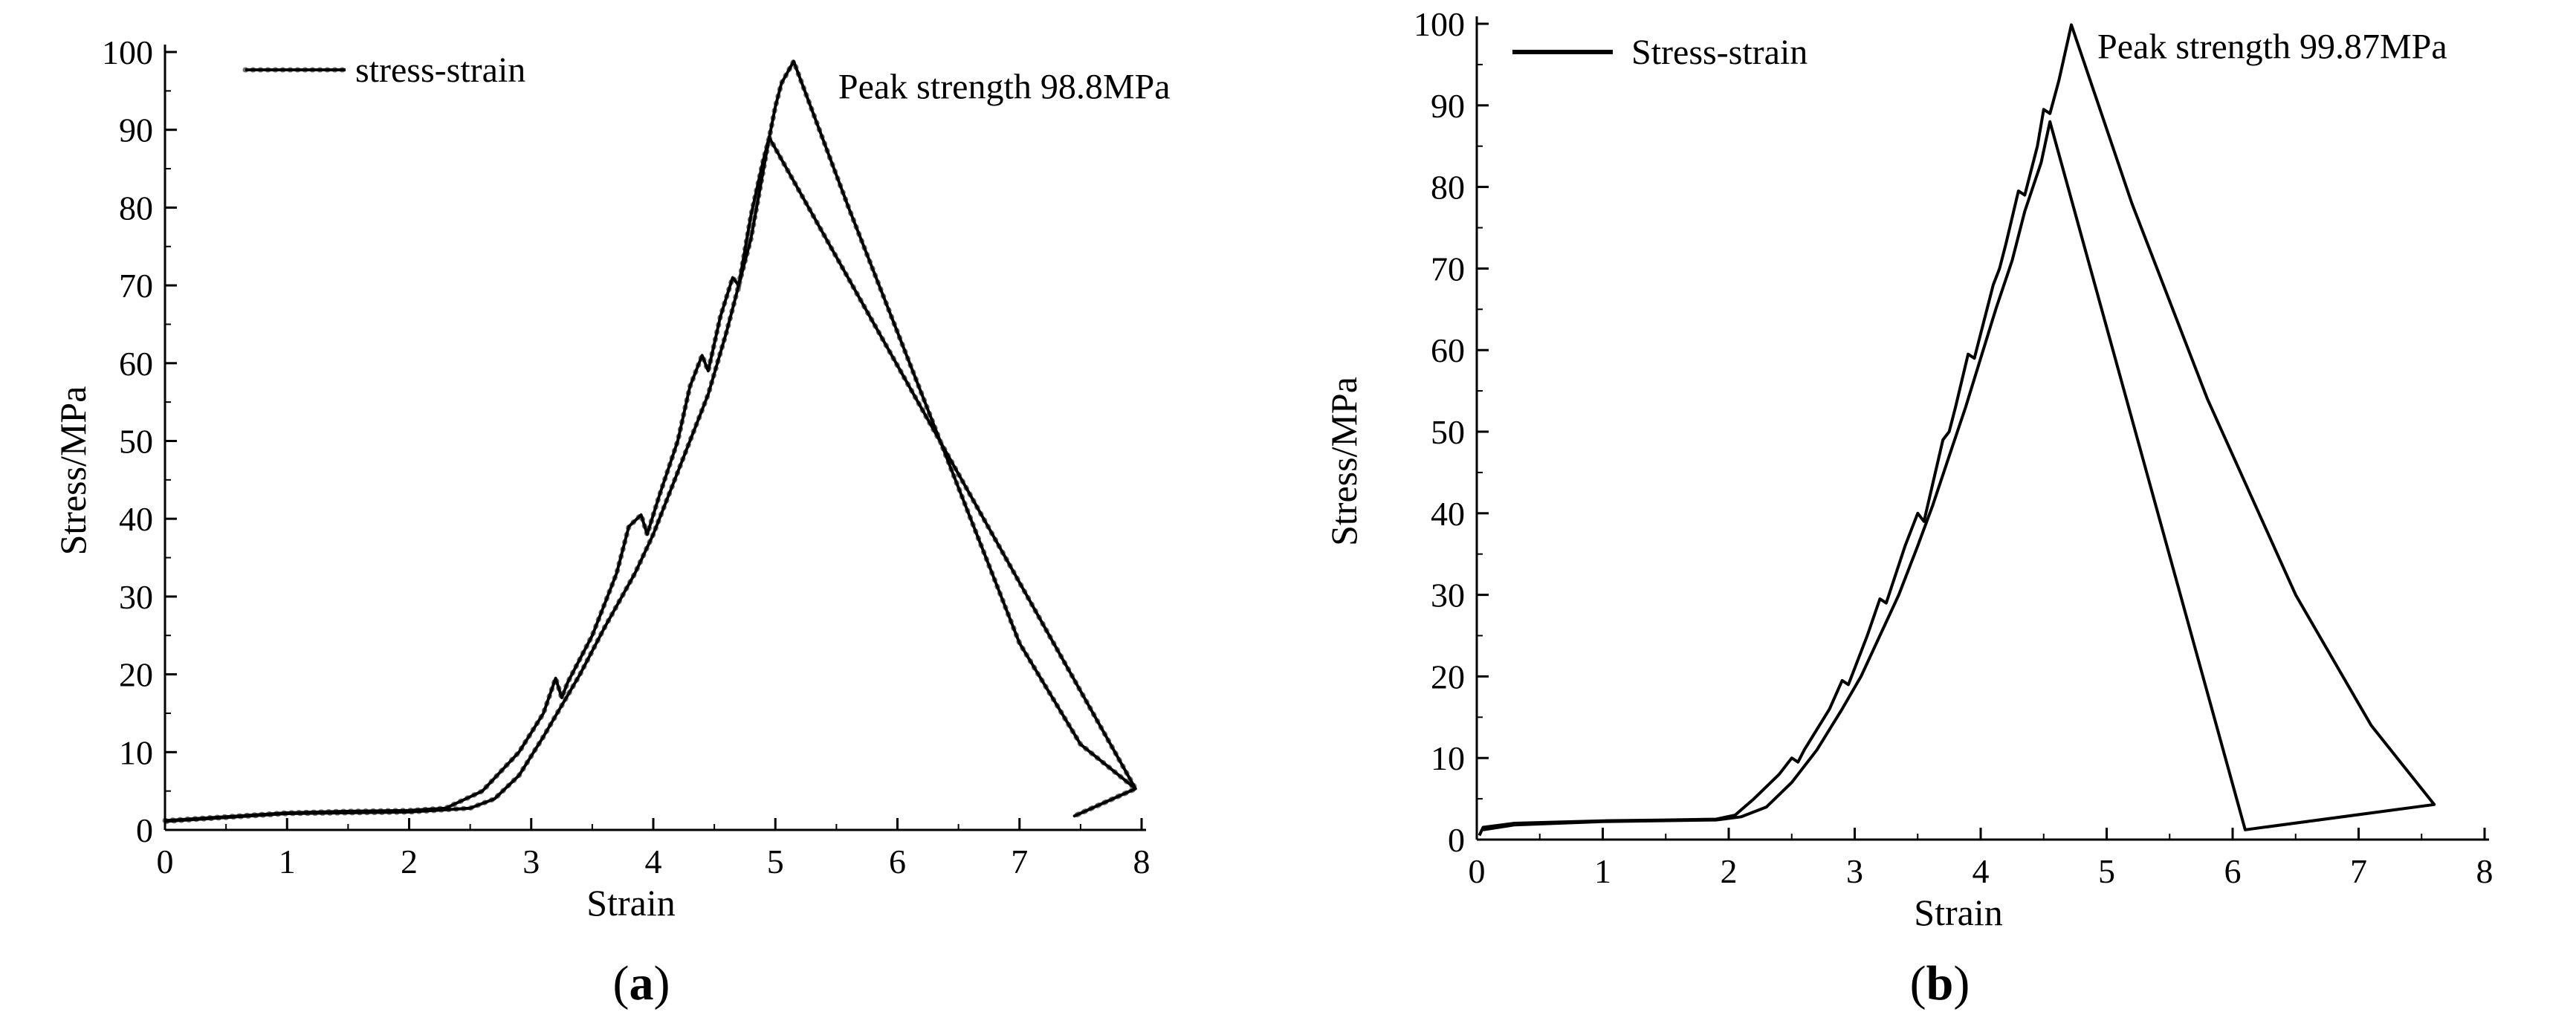  I want to click on peak-annotation: Peak strength 98.8MPa, so click(1005, 87).